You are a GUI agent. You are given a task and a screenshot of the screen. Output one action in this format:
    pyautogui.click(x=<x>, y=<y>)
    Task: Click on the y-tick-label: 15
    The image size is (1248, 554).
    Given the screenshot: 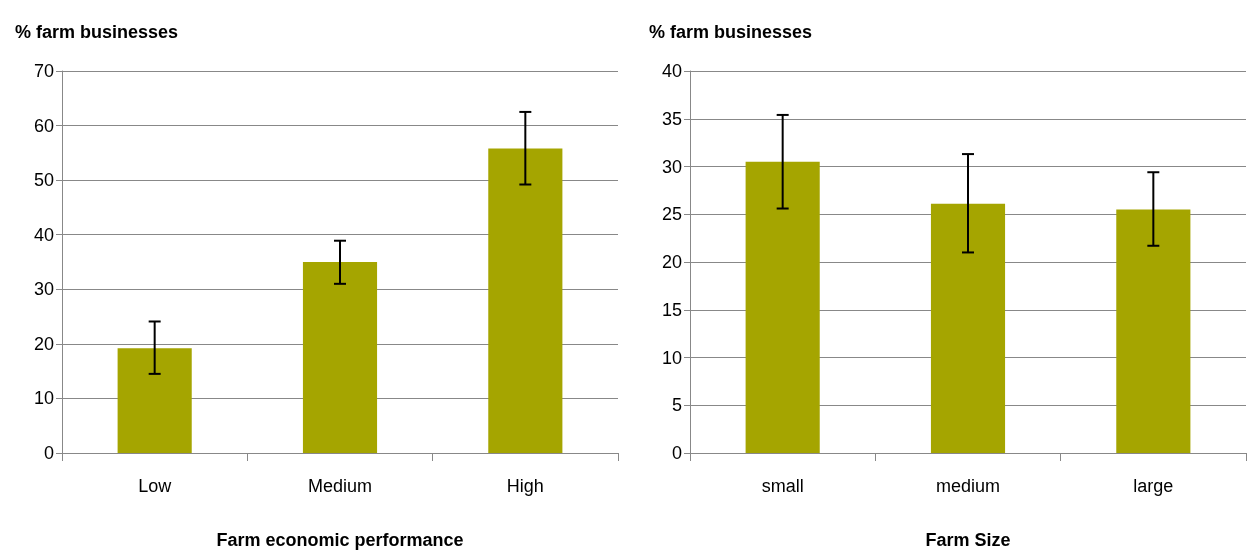 What is the action you would take?
    pyautogui.click(x=671, y=309)
    